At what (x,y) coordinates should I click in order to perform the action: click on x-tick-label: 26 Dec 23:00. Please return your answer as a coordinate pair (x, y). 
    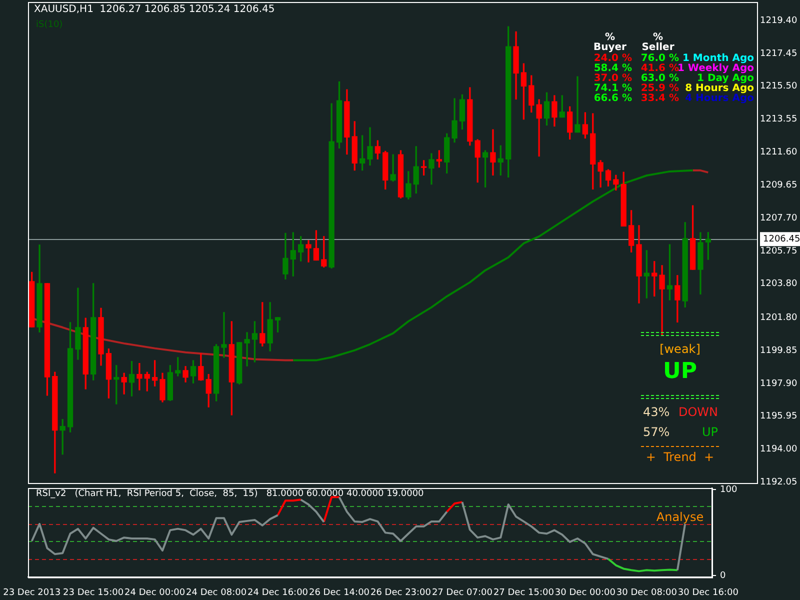
    Looking at the image, I should click on (401, 593).